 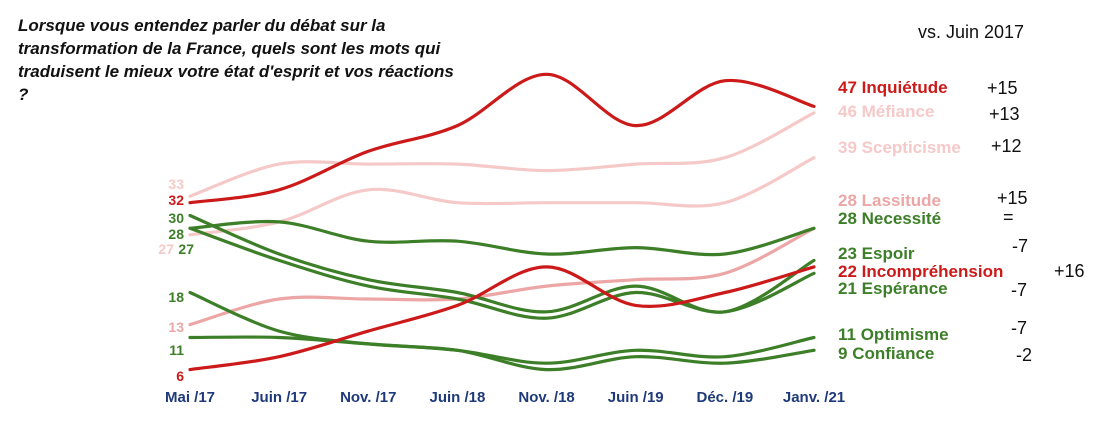 What do you see at coordinates (847, 253) in the screenshot?
I see `end-value: 23` at bounding box center [847, 253].